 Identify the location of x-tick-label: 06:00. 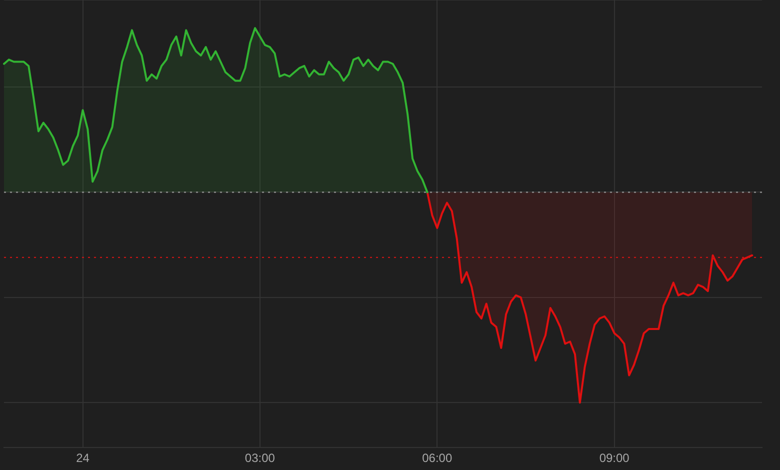
(437, 458).